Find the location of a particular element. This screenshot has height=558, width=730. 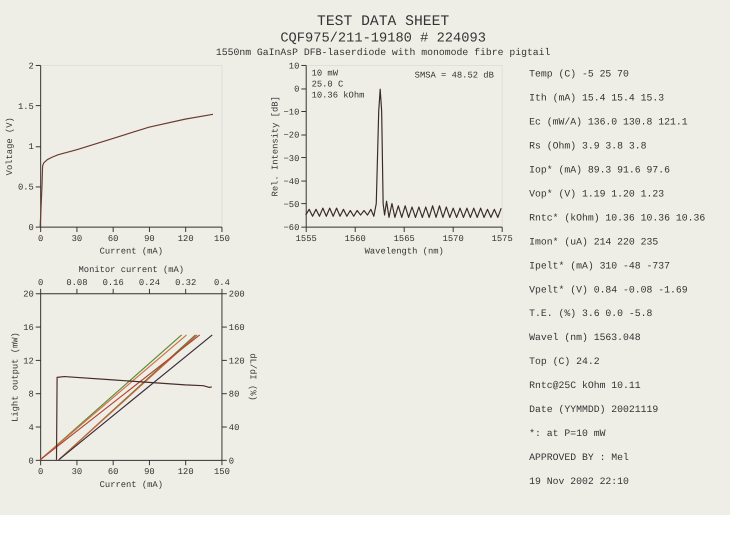

text: Vpelt* (V) 0.84 -0.08 -1.69 is located at coordinates (608, 290).